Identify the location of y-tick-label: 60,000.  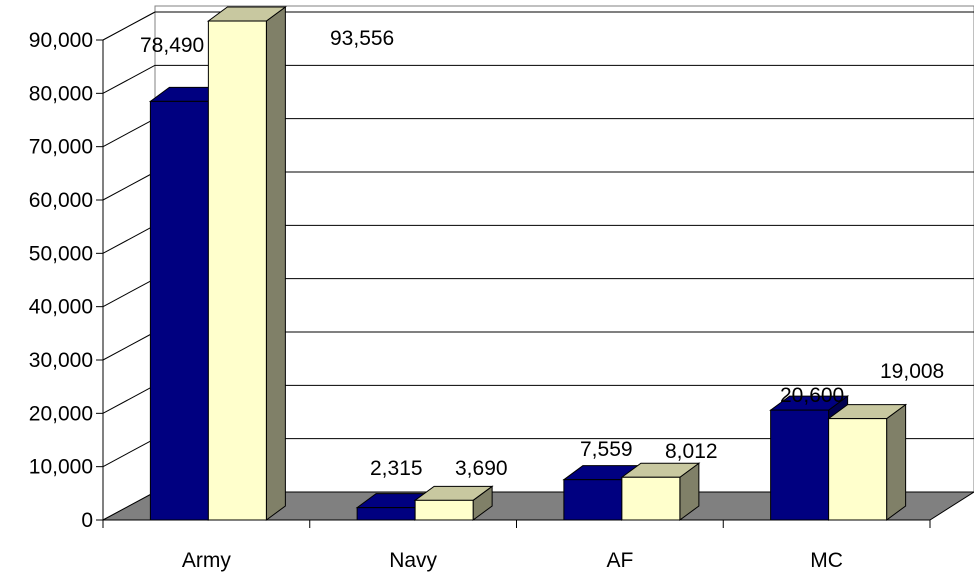
(61, 200).